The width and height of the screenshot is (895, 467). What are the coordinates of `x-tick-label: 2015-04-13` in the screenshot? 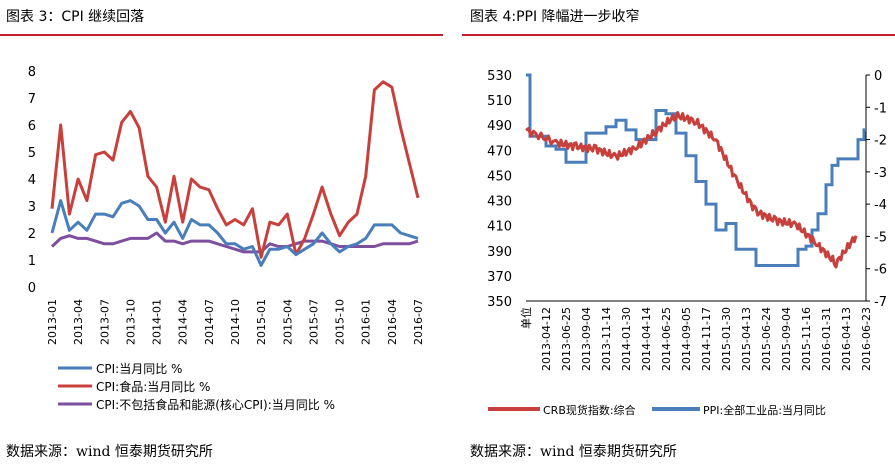 It's located at (746, 339).